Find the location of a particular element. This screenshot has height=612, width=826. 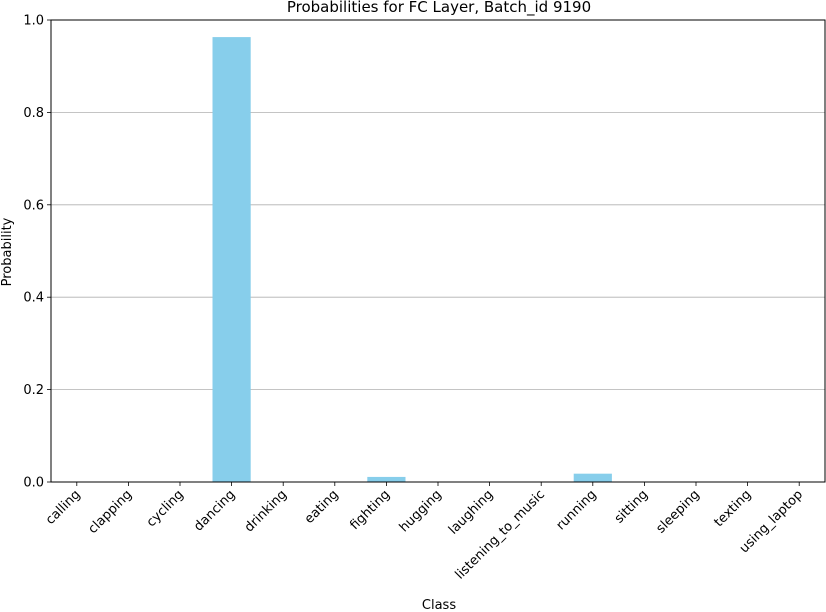

bar-running is located at coordinates (592, 477).